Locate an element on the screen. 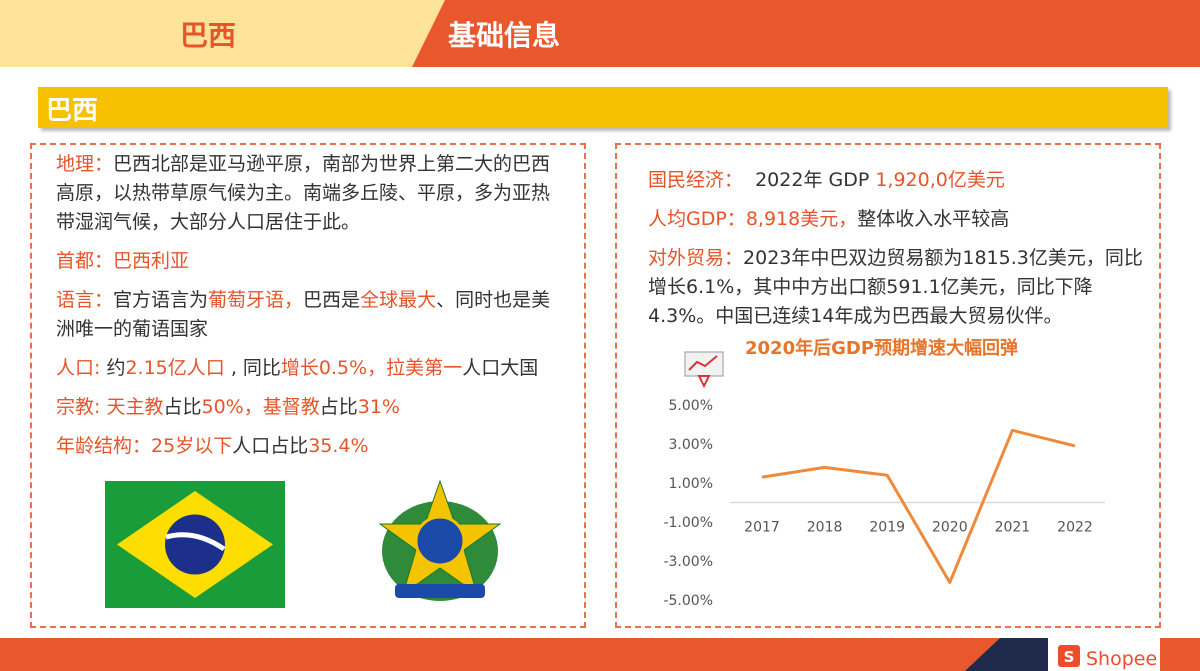 Image resolution: width=1200 pixels, height=671 pixels. highlight-text: 葡萄牙语， is located at coordinates (256, 300).